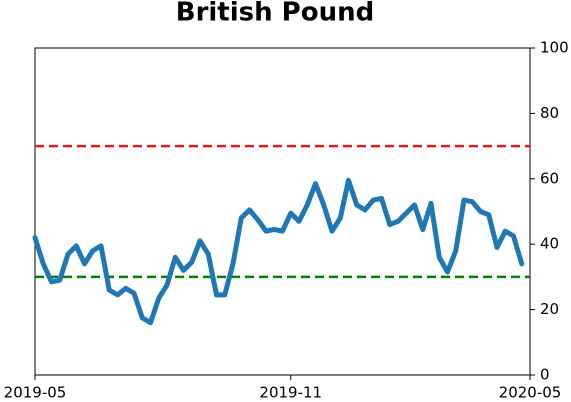  I want to click on y-tick-label: 60, so click(549, 178).